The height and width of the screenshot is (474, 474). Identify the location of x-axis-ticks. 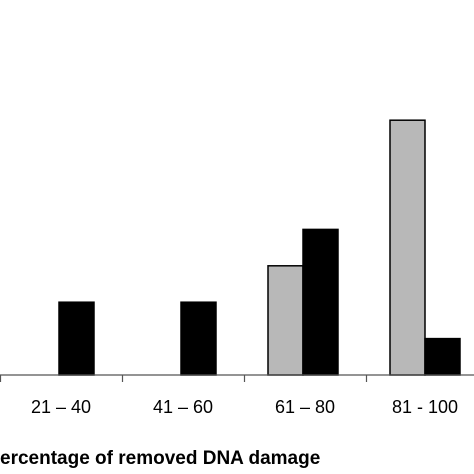
(184, 378).